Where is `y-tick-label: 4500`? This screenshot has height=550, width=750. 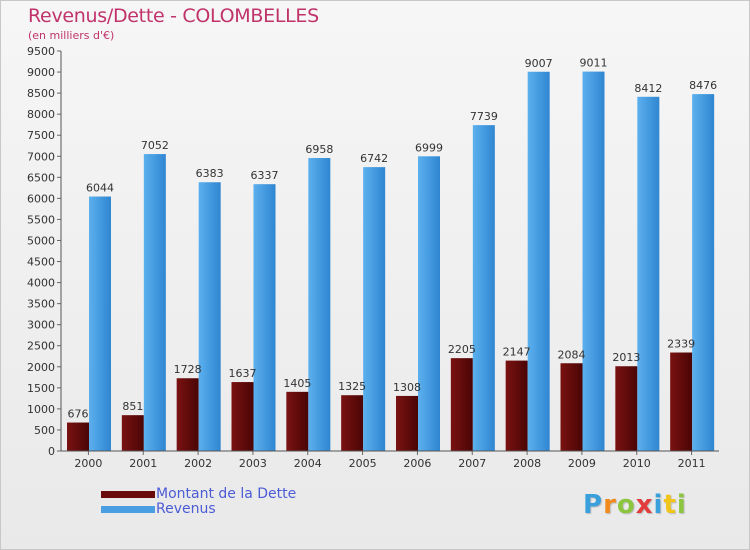
y-tick-label: 4500 is located at coordinates (41, 262).